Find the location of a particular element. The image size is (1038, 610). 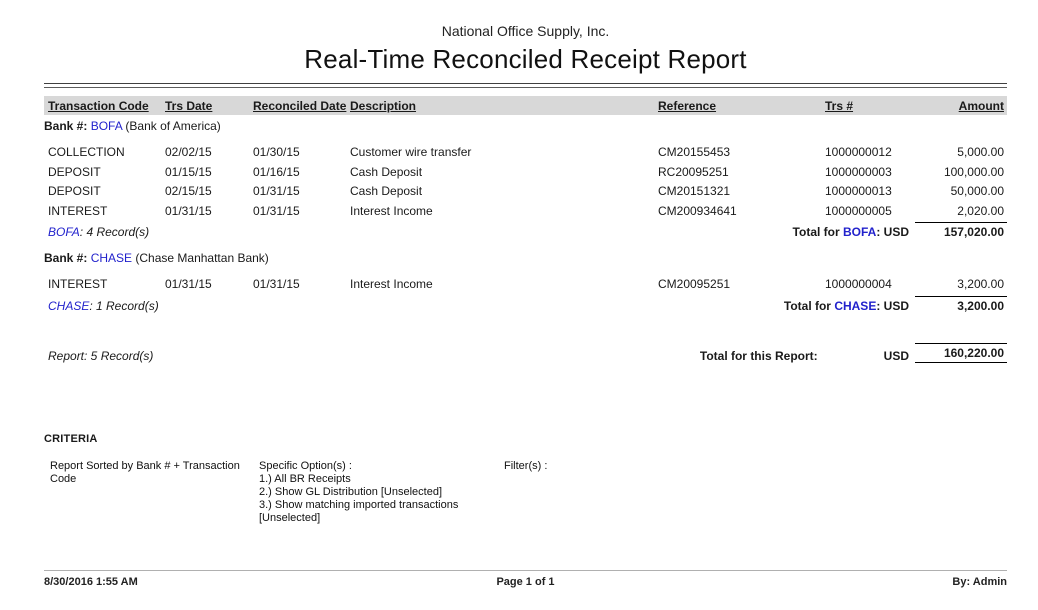

criteria-option: 2.) Show GL Distribution [Unselected] is located at coordinates (351, 491).